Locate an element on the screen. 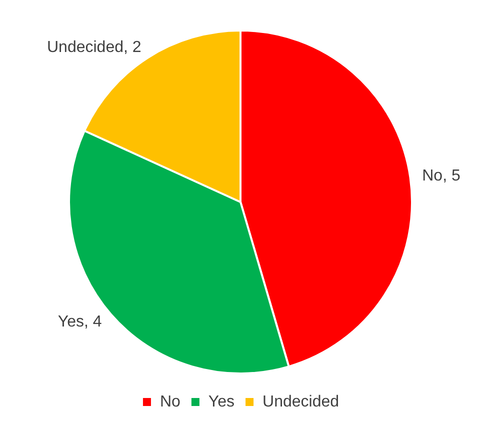 Image resolution: width=481 pixels, height=448 pixels. legend-label: Undecided is located at coordinates (301, 401).